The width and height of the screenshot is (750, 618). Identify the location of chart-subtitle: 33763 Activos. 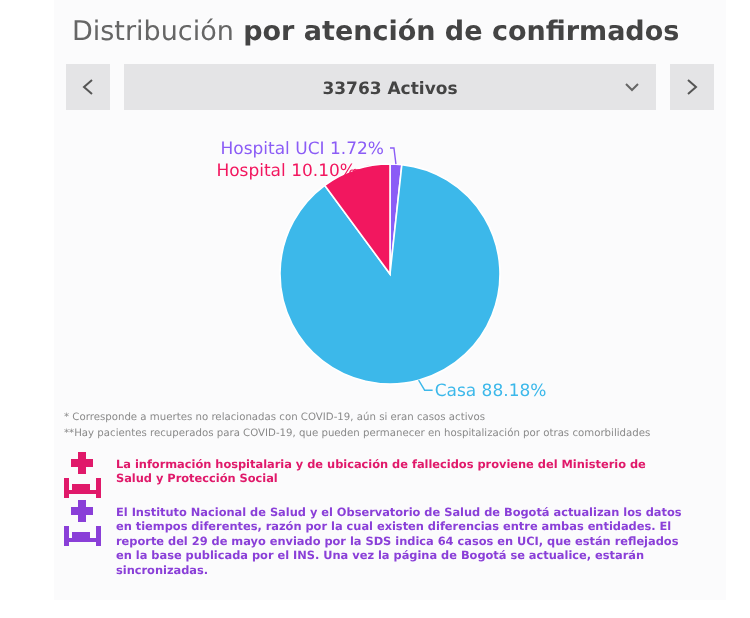
(390, 90).